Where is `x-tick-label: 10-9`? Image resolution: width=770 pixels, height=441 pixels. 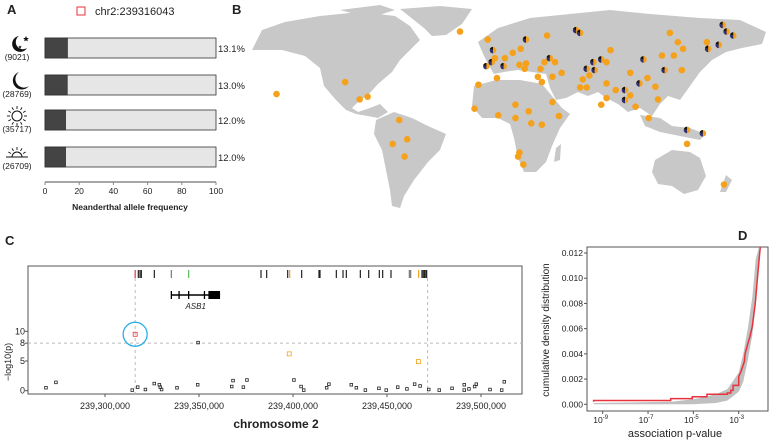
x-tick-label: 10-9 is located at coordinates (600, 420).